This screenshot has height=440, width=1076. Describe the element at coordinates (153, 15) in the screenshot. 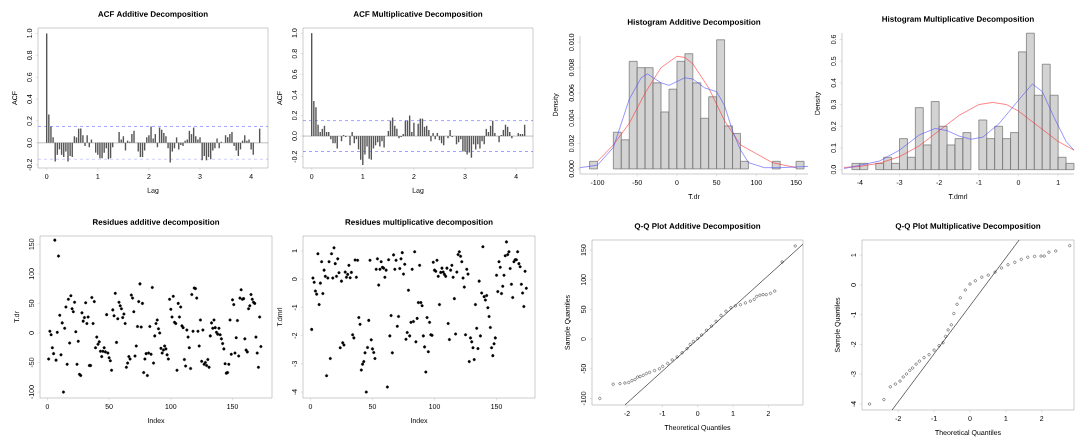

I see `chart-title: ACF Additive Decomposition` at that location.